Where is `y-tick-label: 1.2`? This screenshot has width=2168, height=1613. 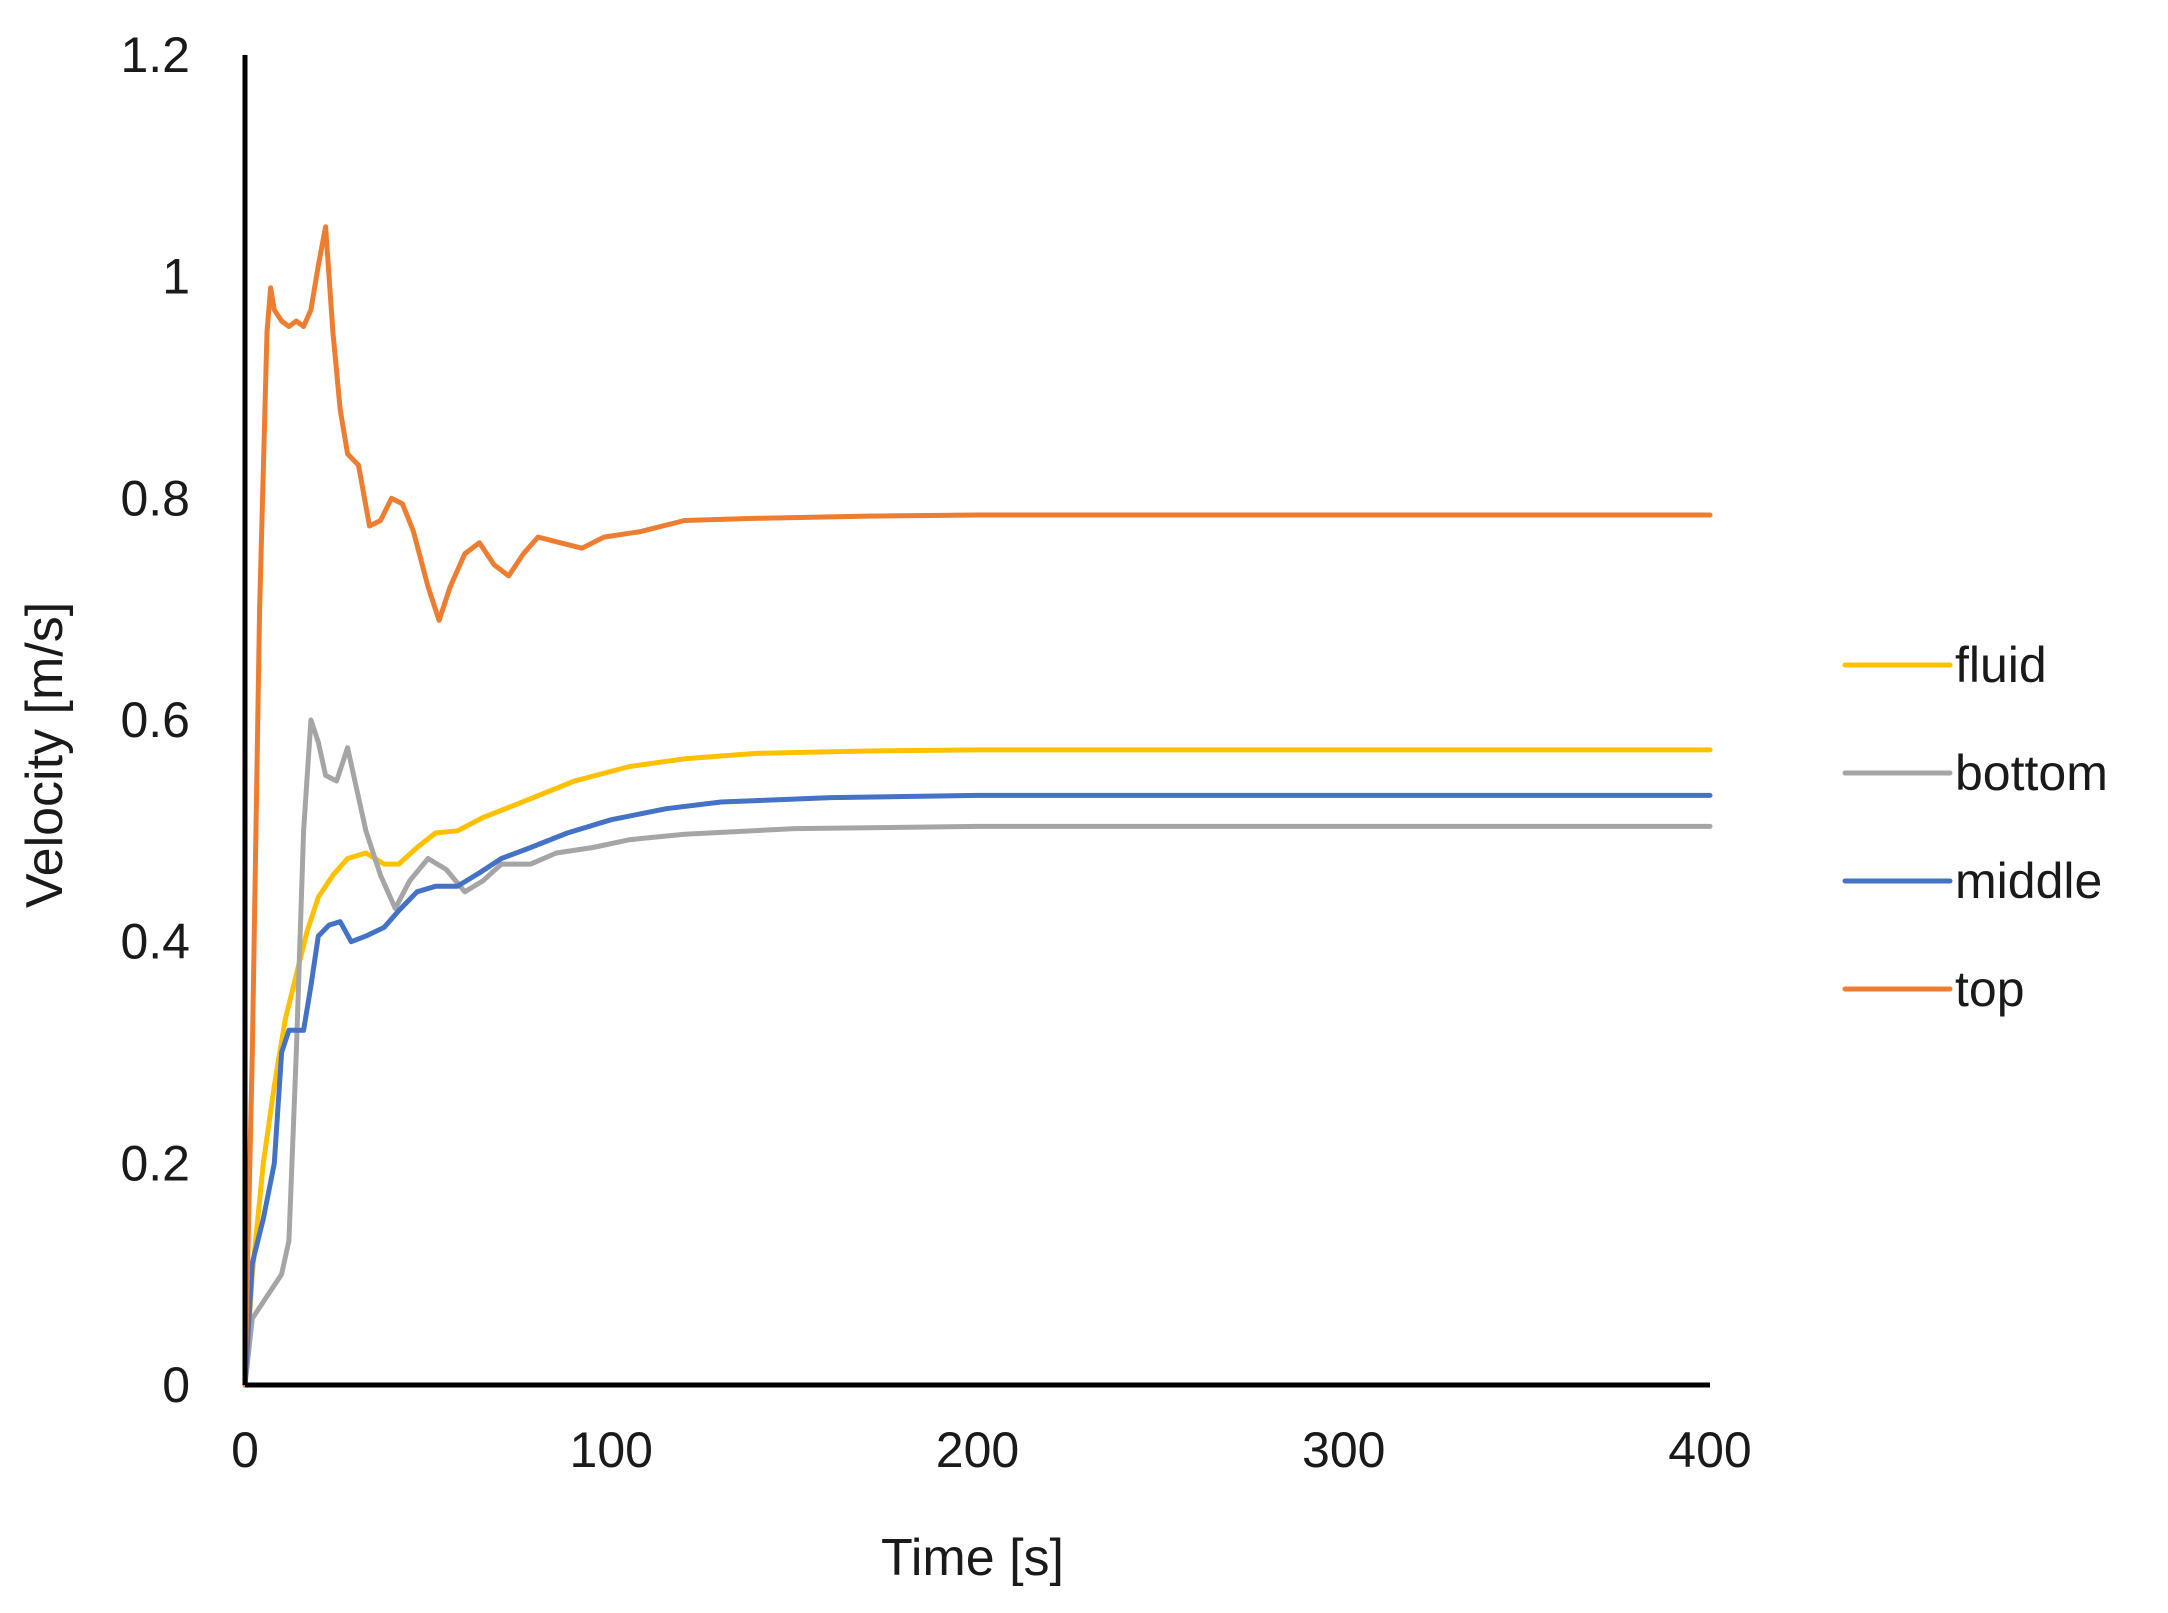 y-tick-label: 1.2 is located at coordinates (155, 55).